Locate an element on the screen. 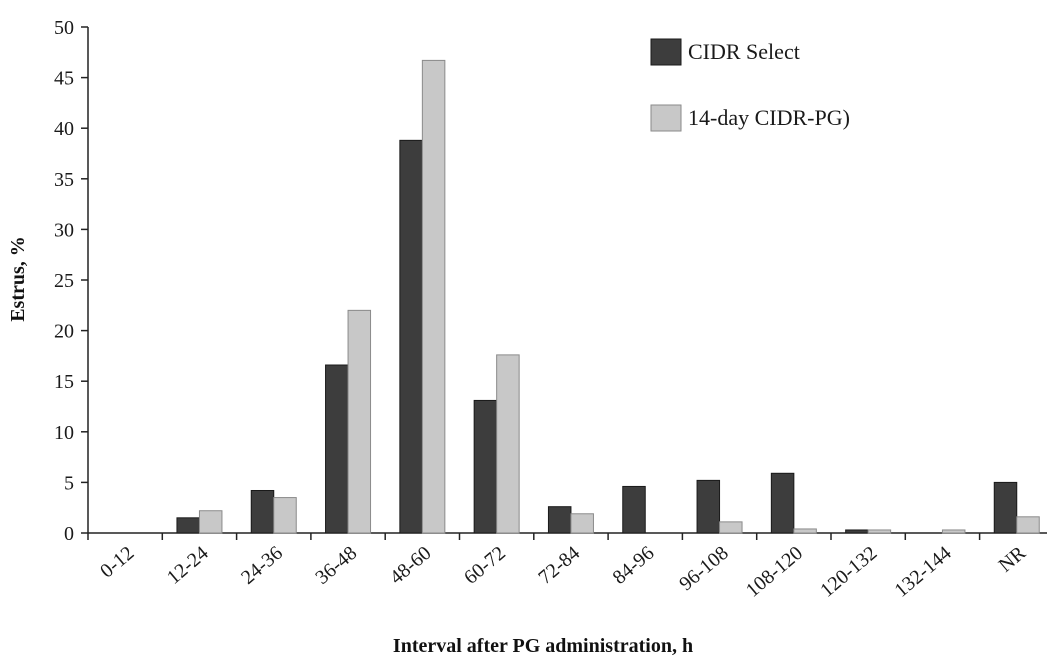  y-tick-label: 20 is located at coordinates (64, 332).